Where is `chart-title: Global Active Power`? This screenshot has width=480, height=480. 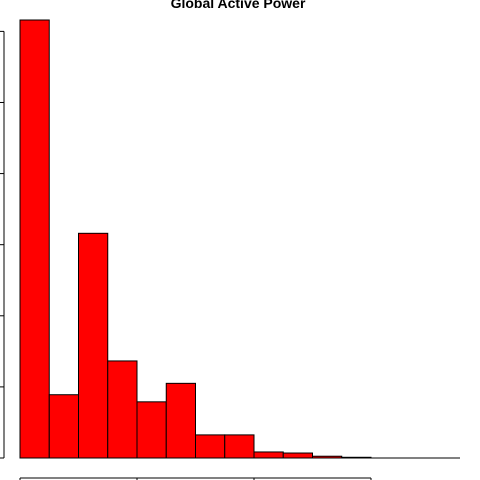 chart-title: Global Active Power is located at coordinates (238, 5).